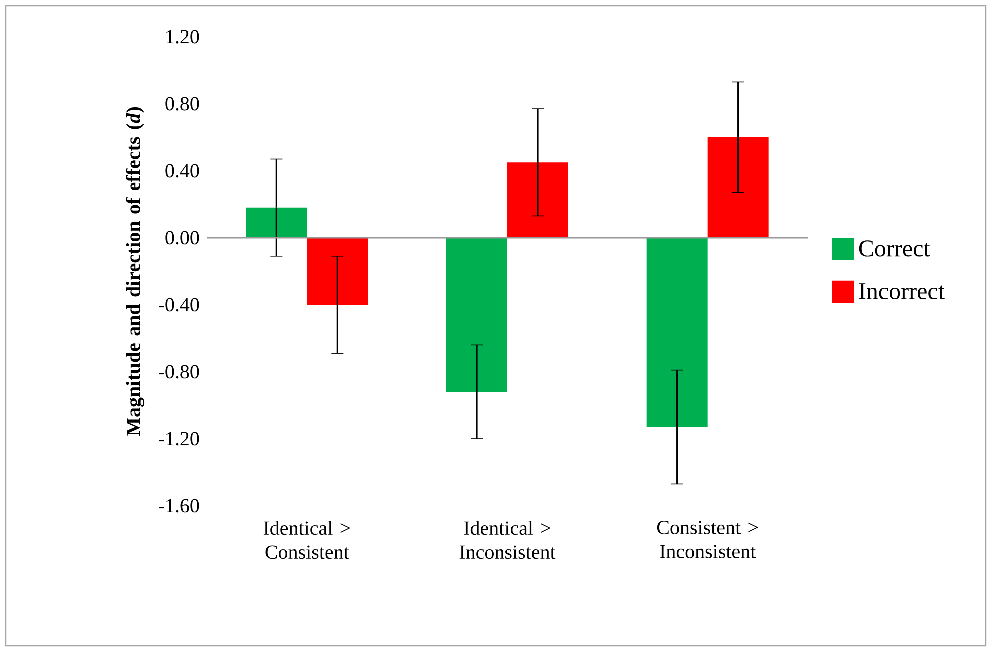  Describe the element at coordinates (307, 540) in the screenshot. I see `x-tick-label: Identical > Consistent` at that location.